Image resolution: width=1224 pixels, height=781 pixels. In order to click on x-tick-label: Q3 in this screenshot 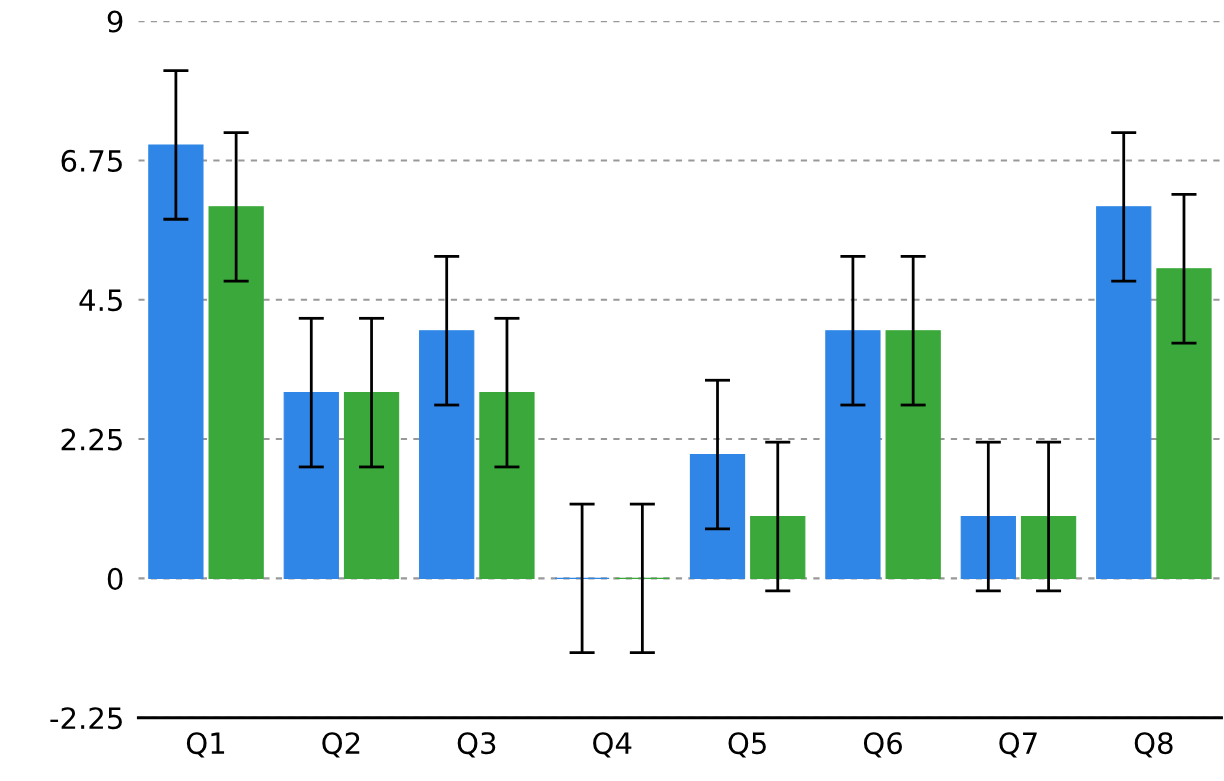, I will do `click(476, 745)`.